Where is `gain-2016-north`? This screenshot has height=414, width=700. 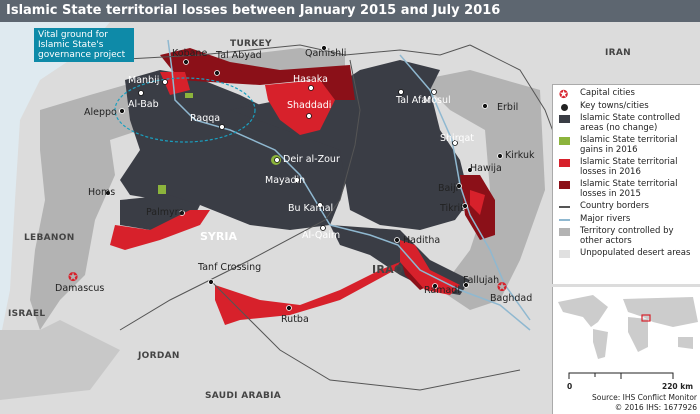 gain-2016-north is located at coordinates (189, 95).